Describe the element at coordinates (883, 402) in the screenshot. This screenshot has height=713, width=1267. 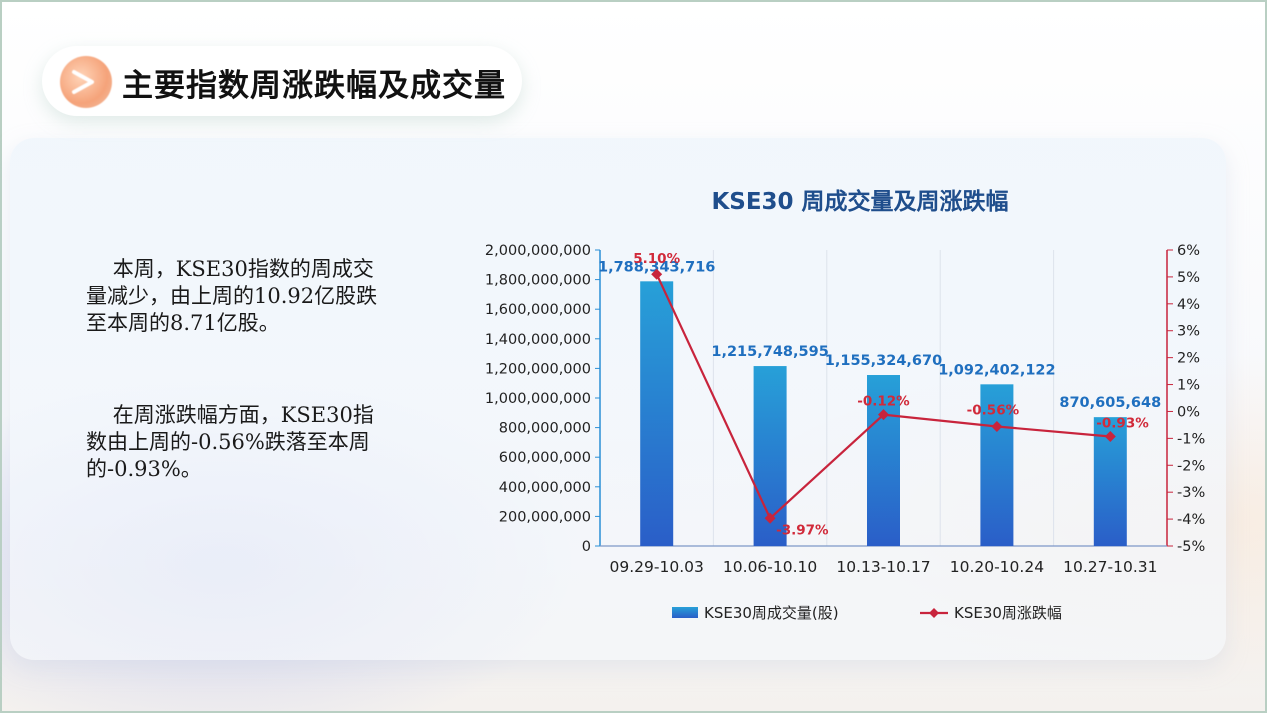
I see `change-data-label: -0.12%` at that location.